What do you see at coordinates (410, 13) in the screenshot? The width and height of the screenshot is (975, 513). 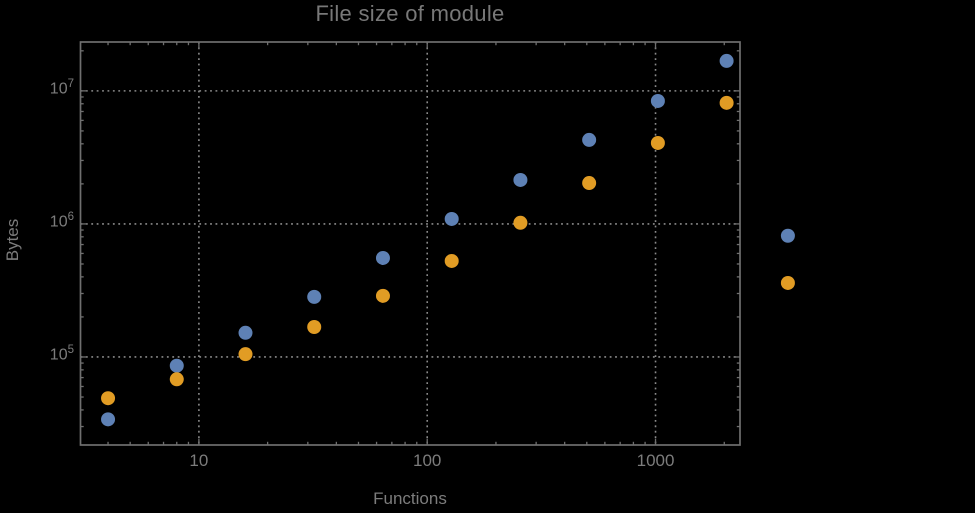 I see `chart-title: File size of module` at bounding box center [410, 13].